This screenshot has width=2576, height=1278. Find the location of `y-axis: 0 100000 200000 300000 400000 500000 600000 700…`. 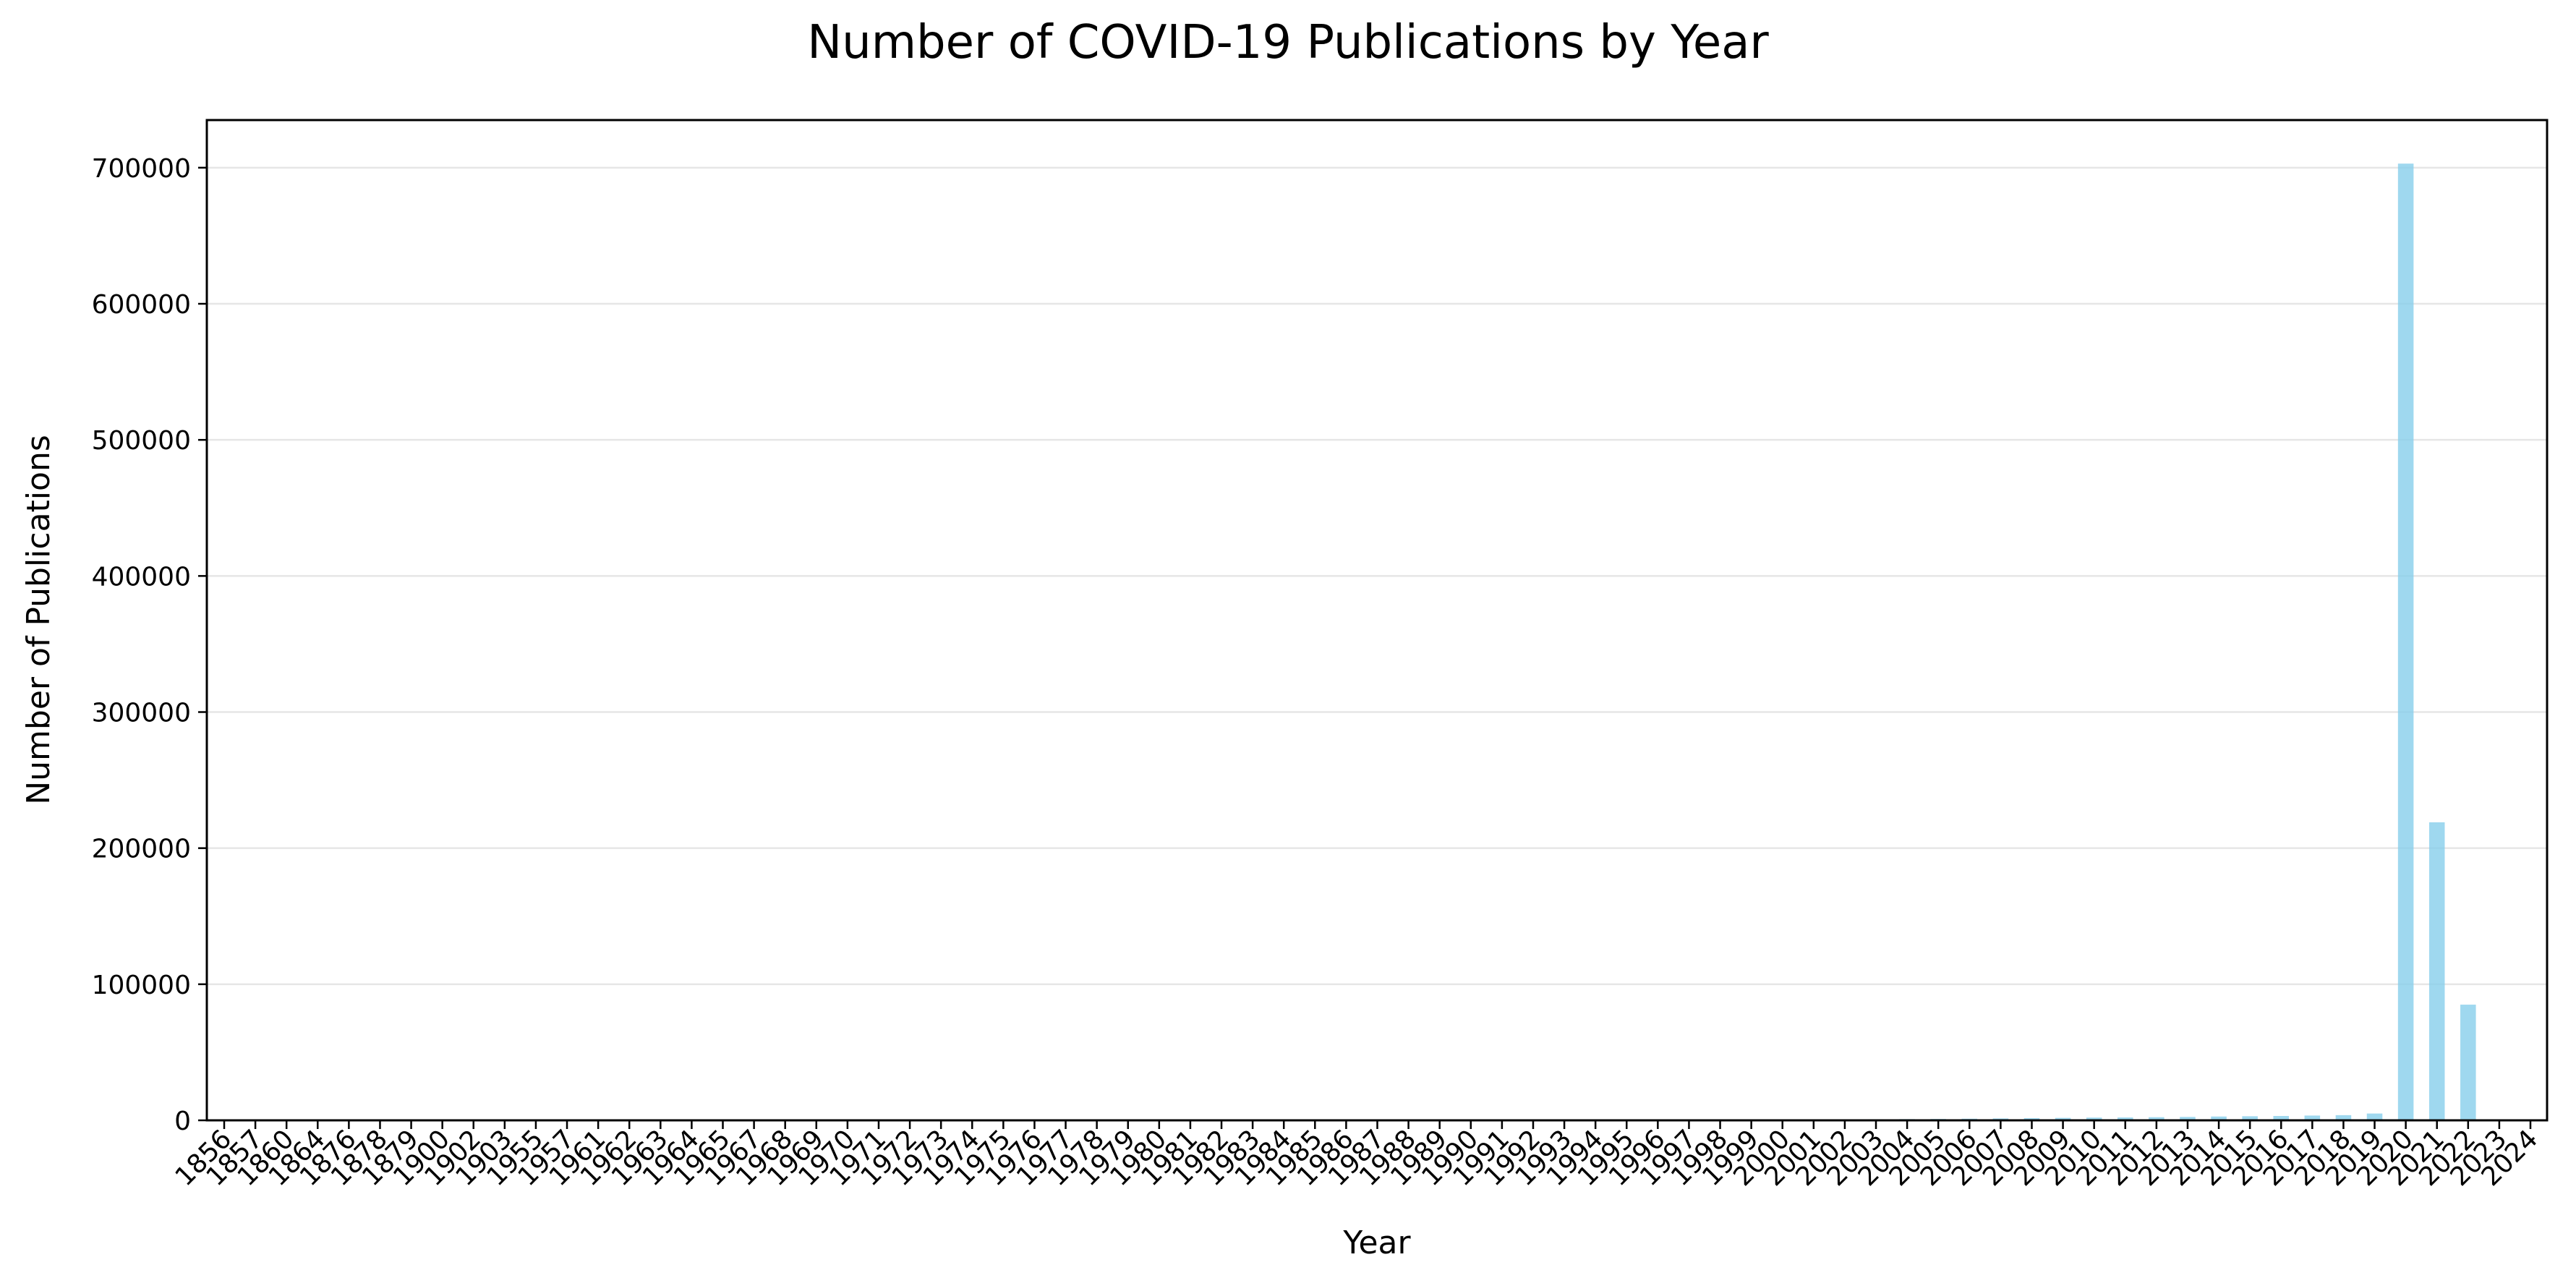

y-axis: 0 100000 200000 300000 400000 500000 600000 700… is located at coordinates (149, 645).